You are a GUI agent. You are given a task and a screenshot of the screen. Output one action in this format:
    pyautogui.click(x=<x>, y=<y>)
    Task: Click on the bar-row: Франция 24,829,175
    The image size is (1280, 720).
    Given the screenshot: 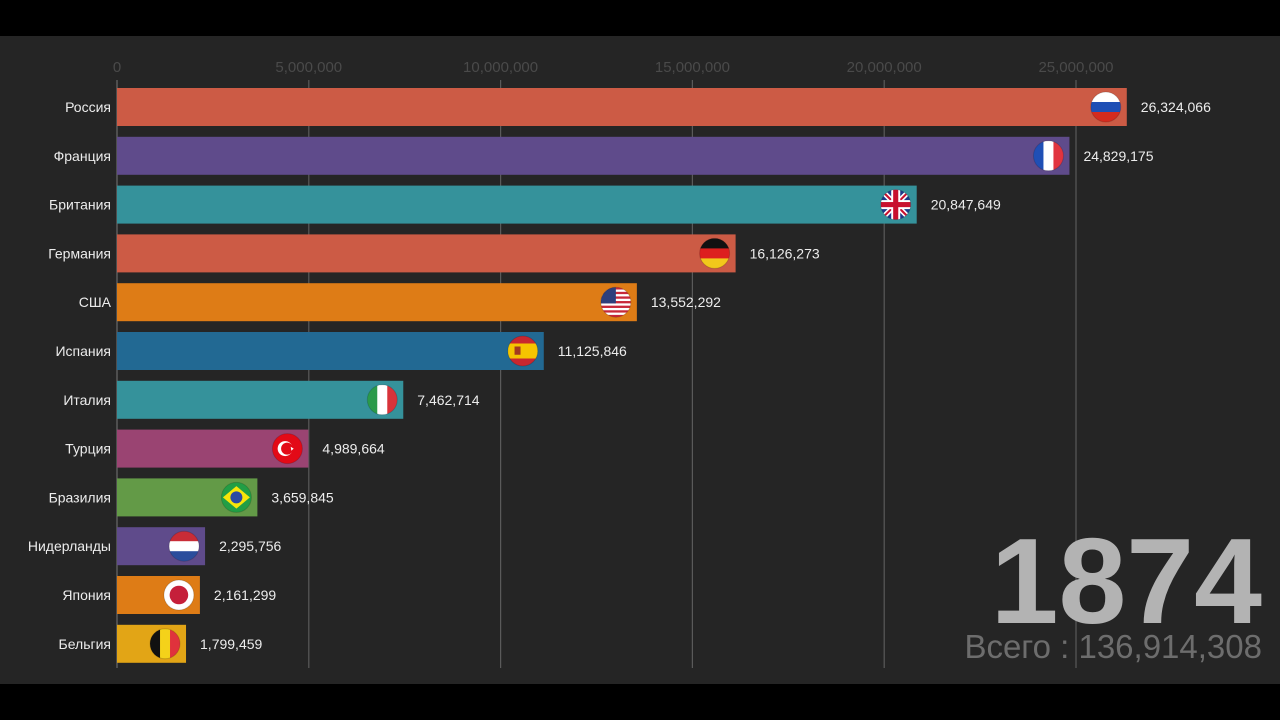 What is the action you would take?
    pyautogui.click(x=604, y=155)
    